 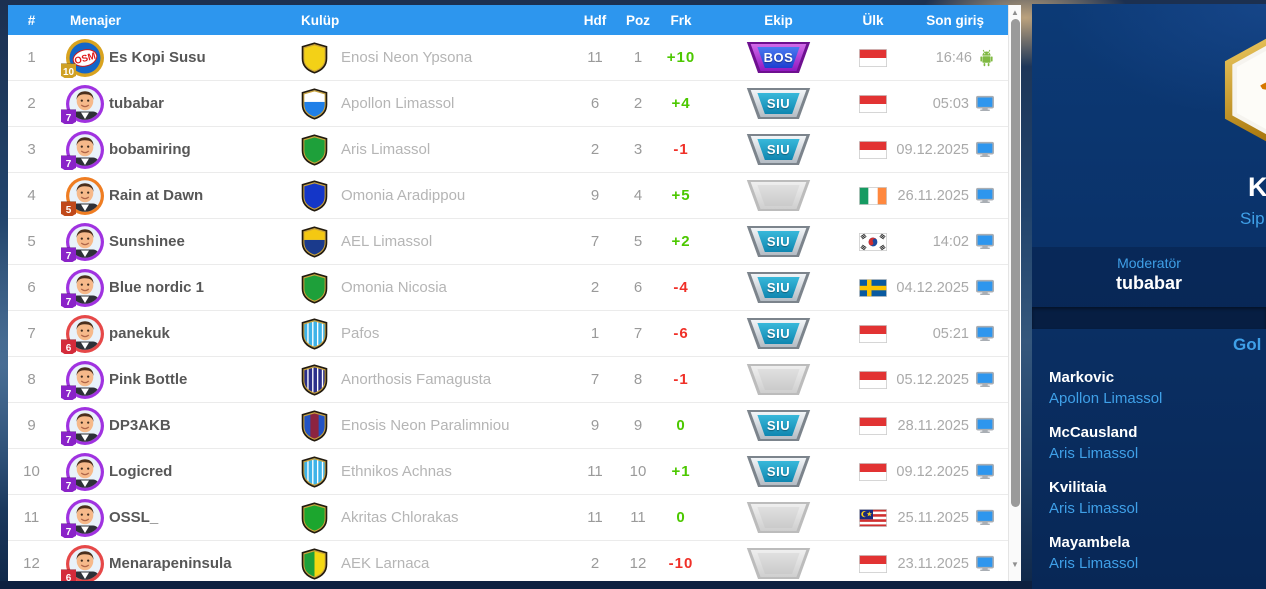 What do you see at coordinates (150, 149) in the screenshot?
I see `manager-name: bobamiring` at bounding box center [150, 149].